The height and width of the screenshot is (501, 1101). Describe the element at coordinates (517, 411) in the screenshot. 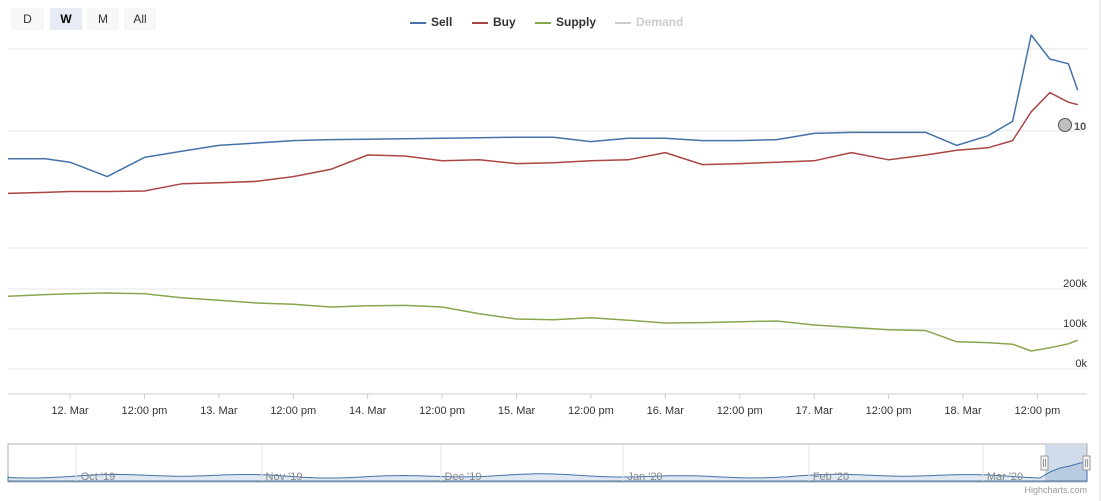

I see `x-tick-label: 15. Mar` at that location.